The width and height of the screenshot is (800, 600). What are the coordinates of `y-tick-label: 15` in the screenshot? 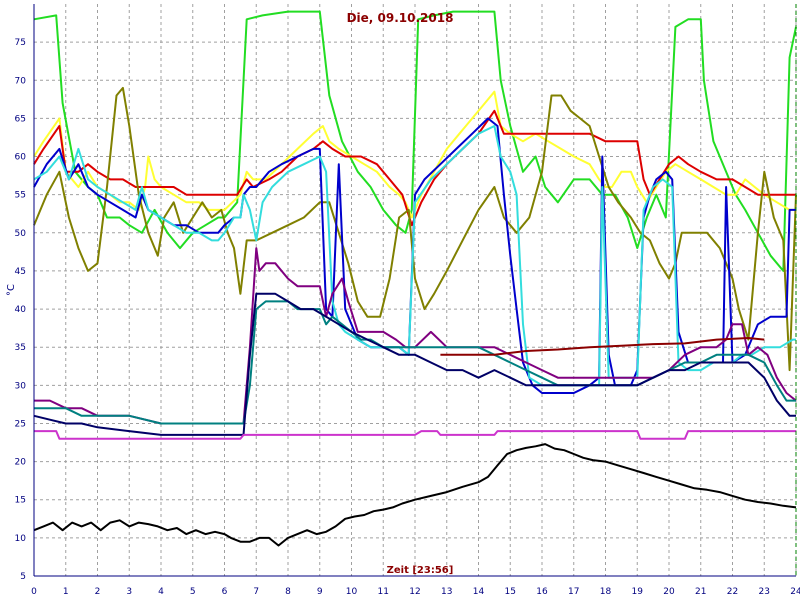 It's located at (20, 501).